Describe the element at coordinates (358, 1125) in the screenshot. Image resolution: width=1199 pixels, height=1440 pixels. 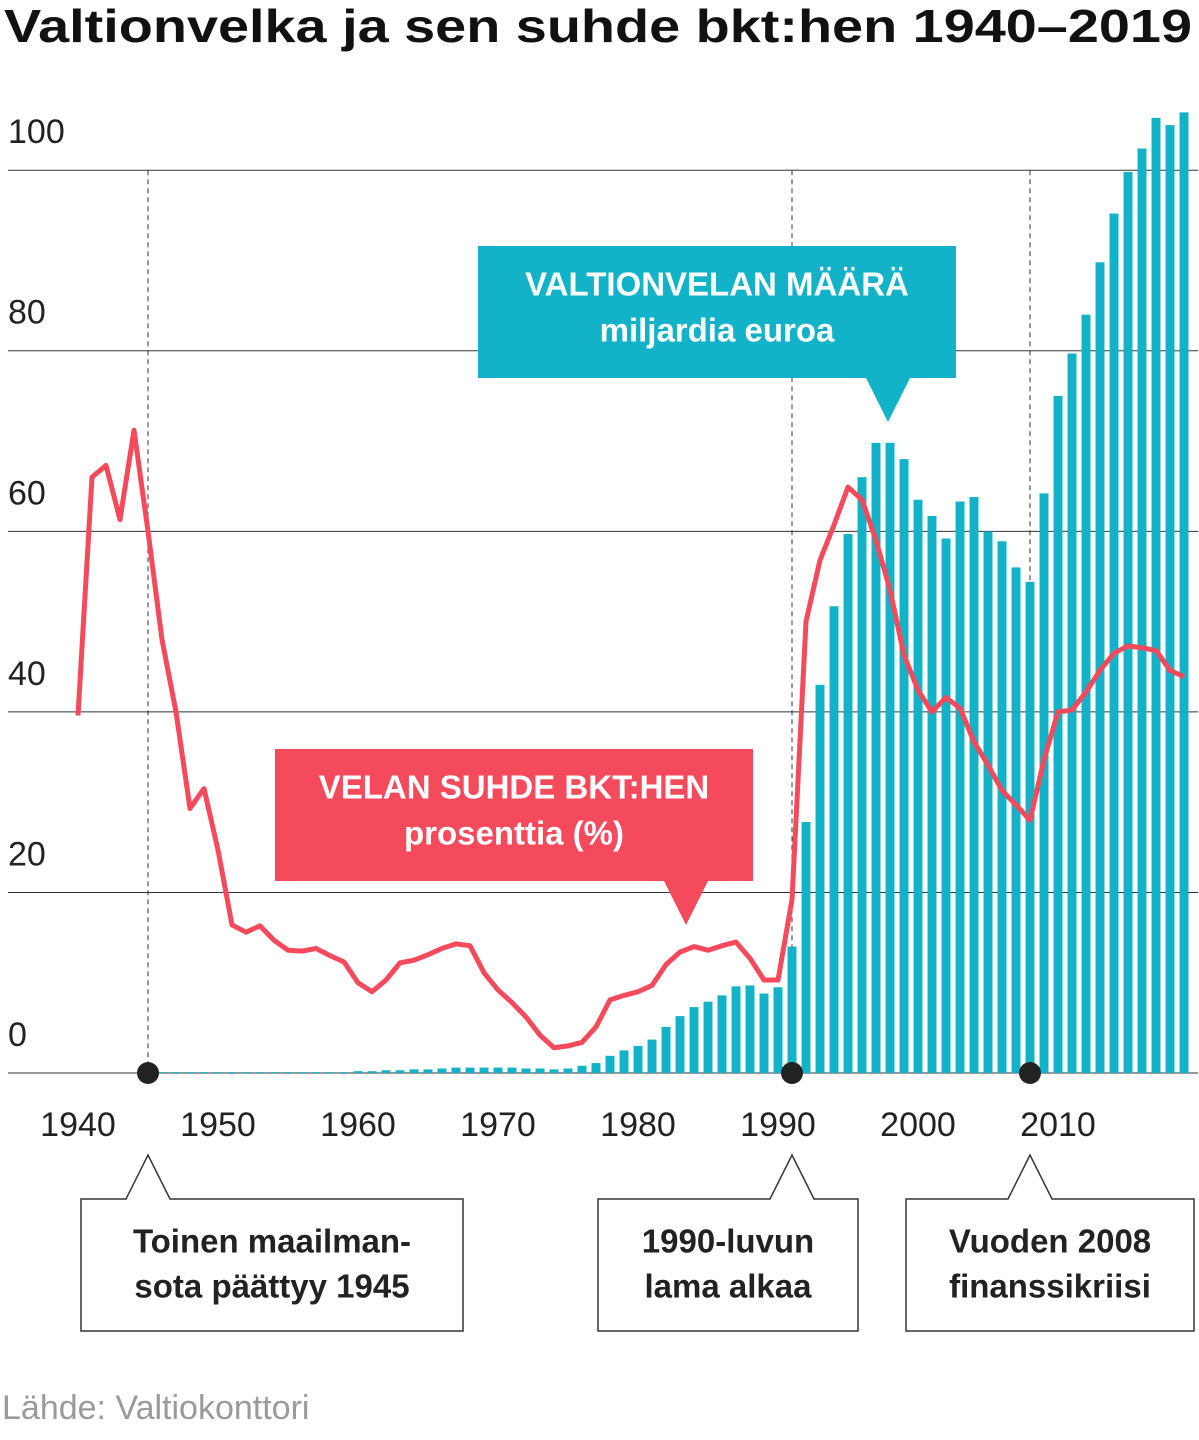
I see `x-tick-label: 1960` at that location.